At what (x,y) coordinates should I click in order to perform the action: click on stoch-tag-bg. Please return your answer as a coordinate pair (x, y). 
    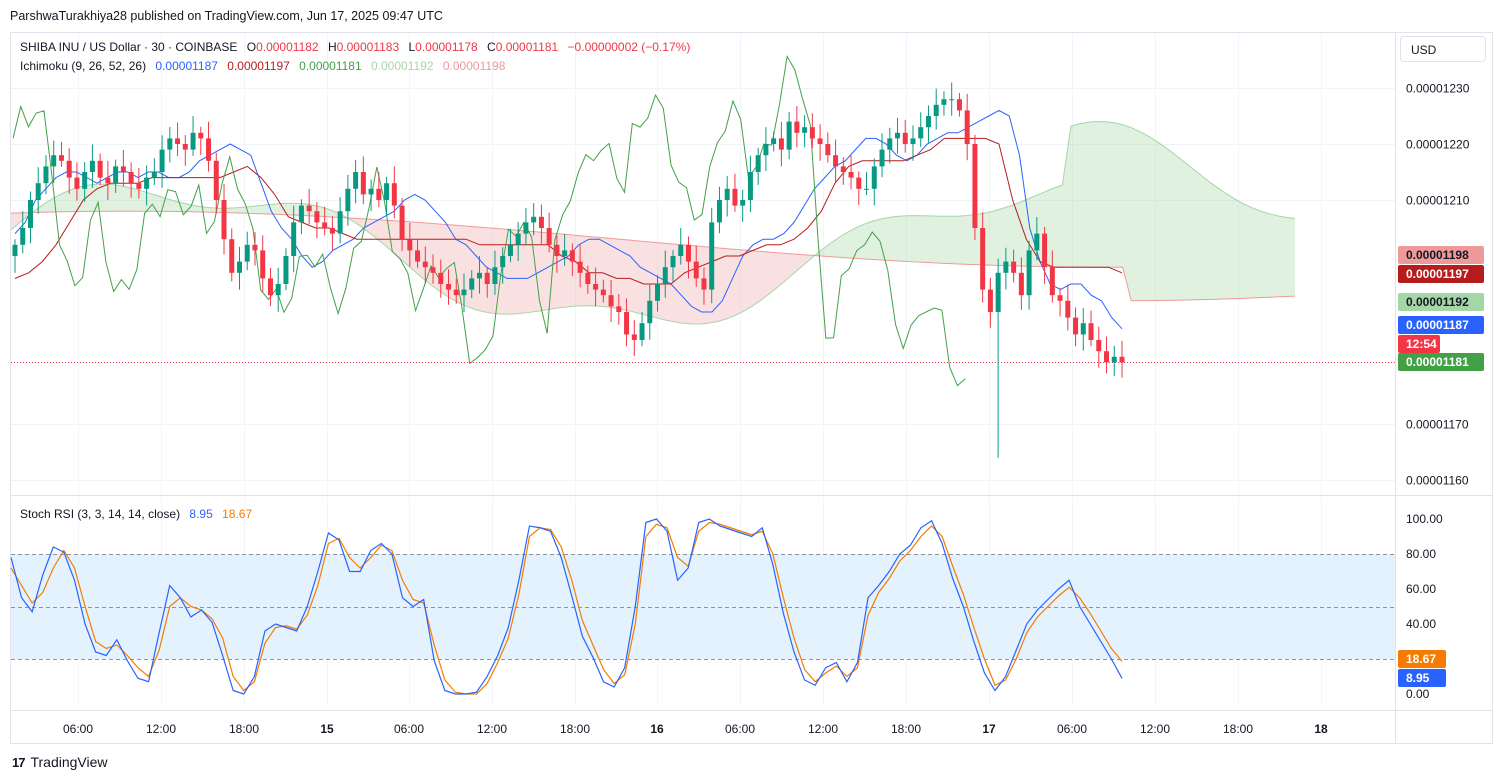
    Looking at the image, I should click on (1422, 659).